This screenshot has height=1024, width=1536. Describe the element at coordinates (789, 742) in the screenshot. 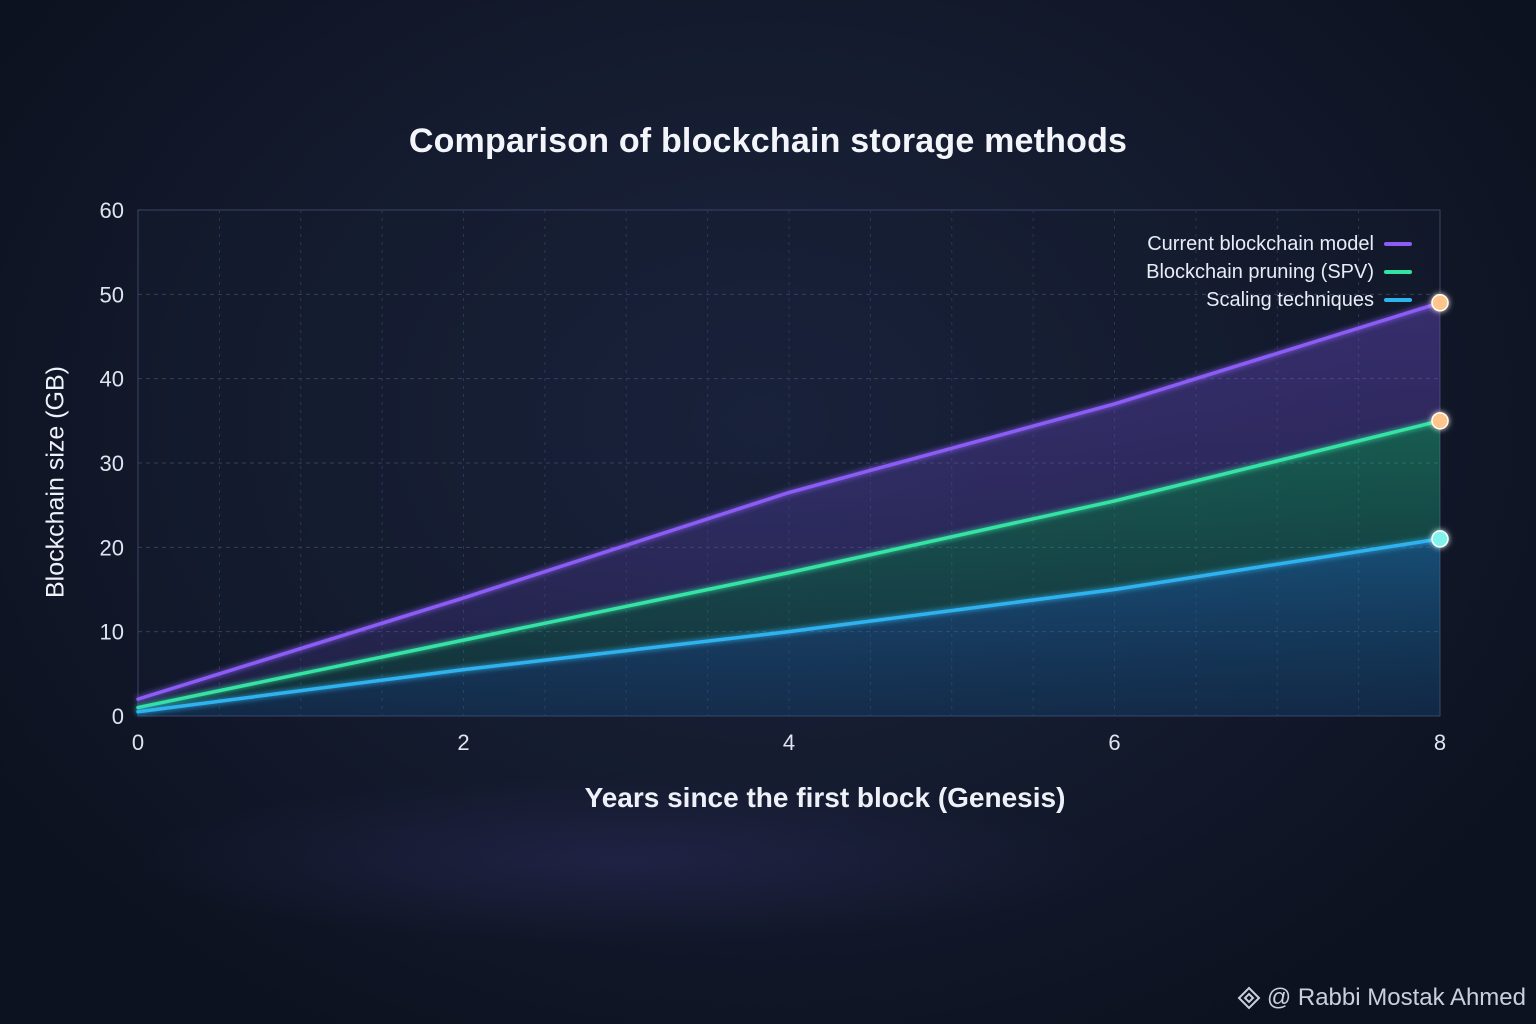

I see `x-tick-label: 4` at that location.